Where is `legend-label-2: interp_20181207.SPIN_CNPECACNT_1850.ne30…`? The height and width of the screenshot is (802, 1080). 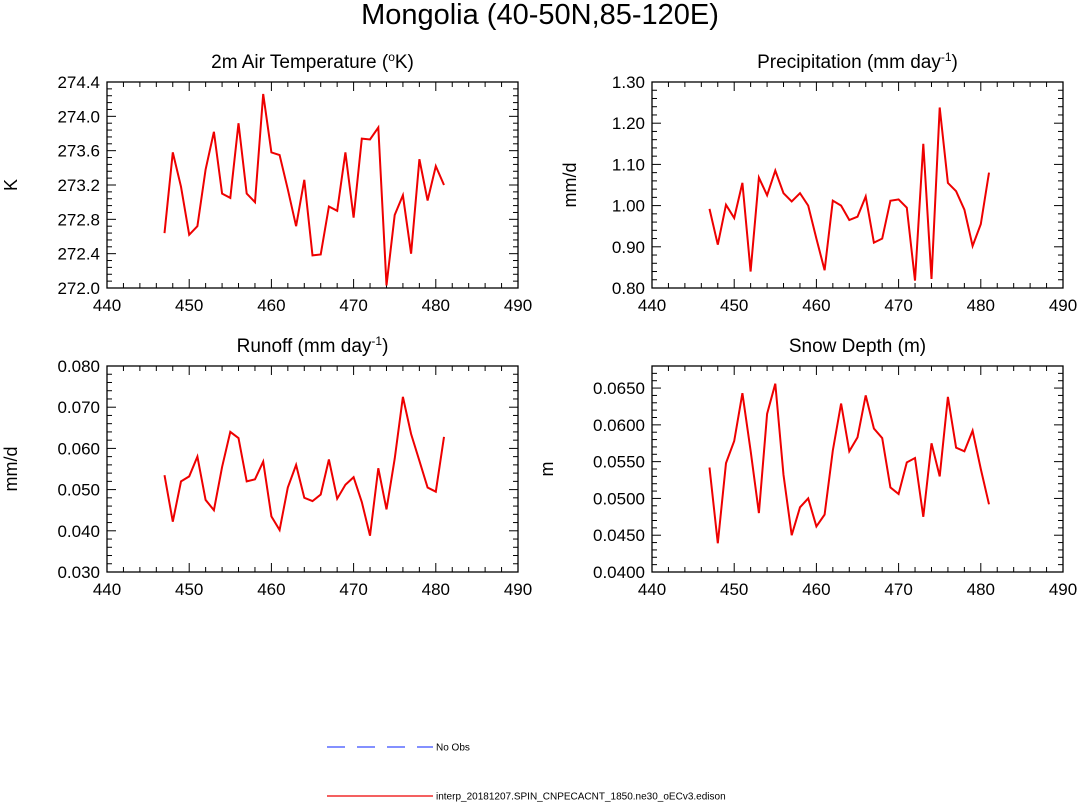
legend-label-2: interp_20181207.SPIN_CNPECACNT_1850.ne30… is located at coordinates (581, 797).